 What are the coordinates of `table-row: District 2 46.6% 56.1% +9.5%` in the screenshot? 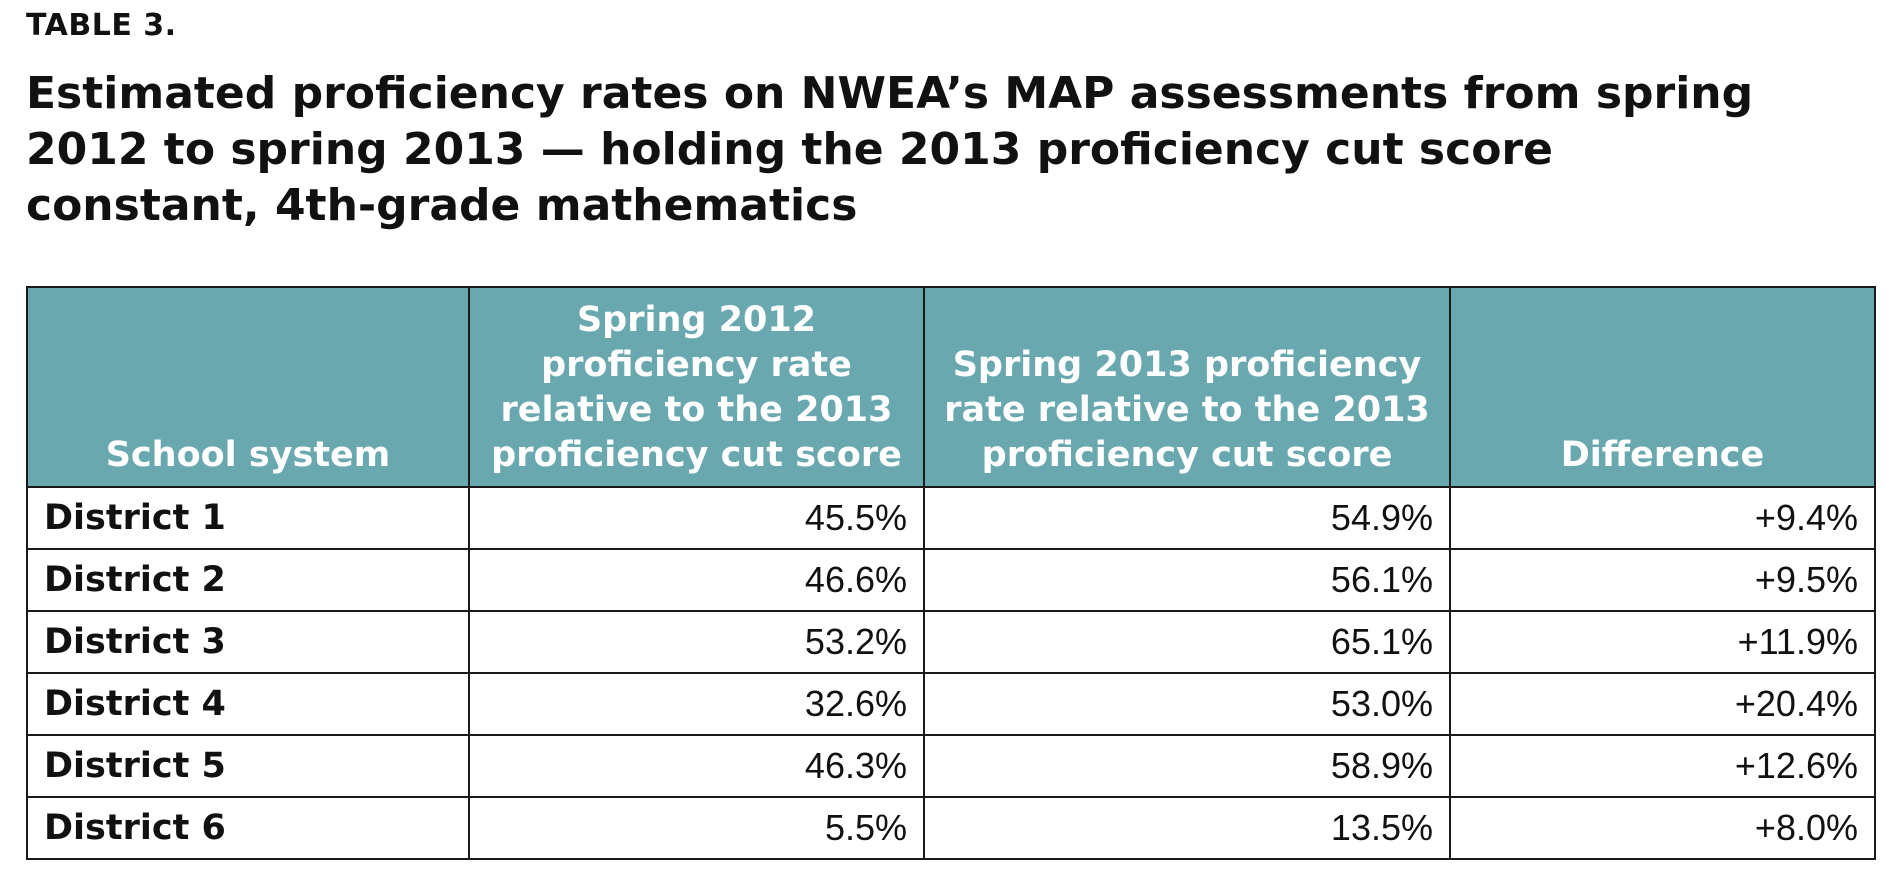 It's located at (951, 580).